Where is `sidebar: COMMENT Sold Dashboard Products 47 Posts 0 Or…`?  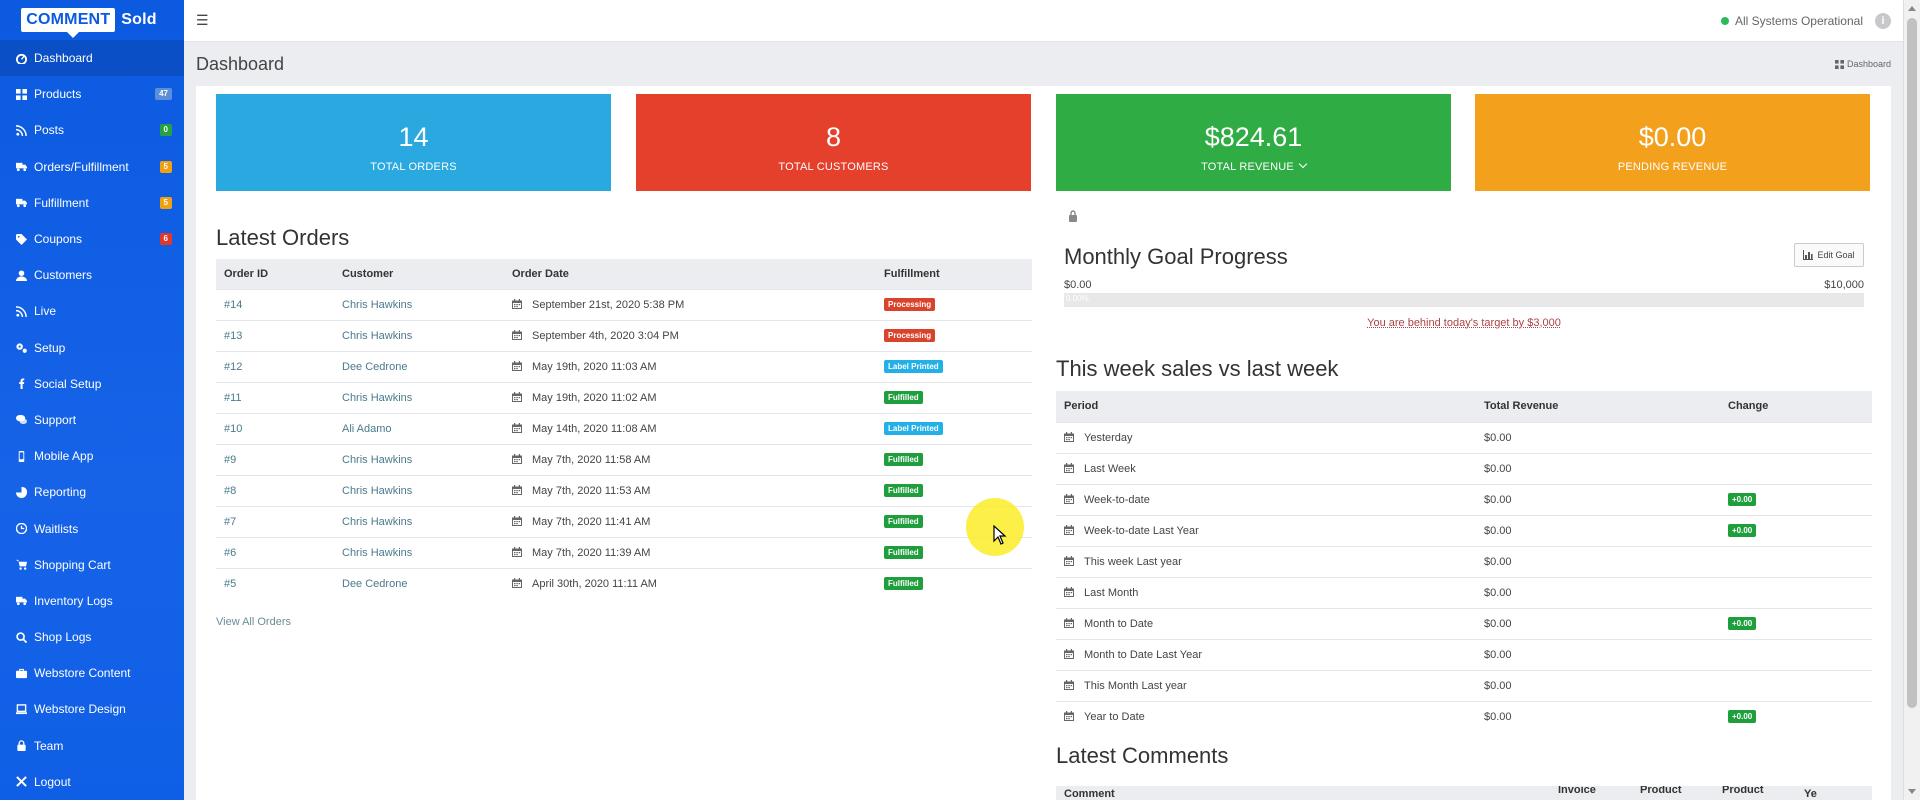 sidebar: COMMENT Sold Dashboard Products 47 Posts 0 Or… is located at coordinates (92, 400).